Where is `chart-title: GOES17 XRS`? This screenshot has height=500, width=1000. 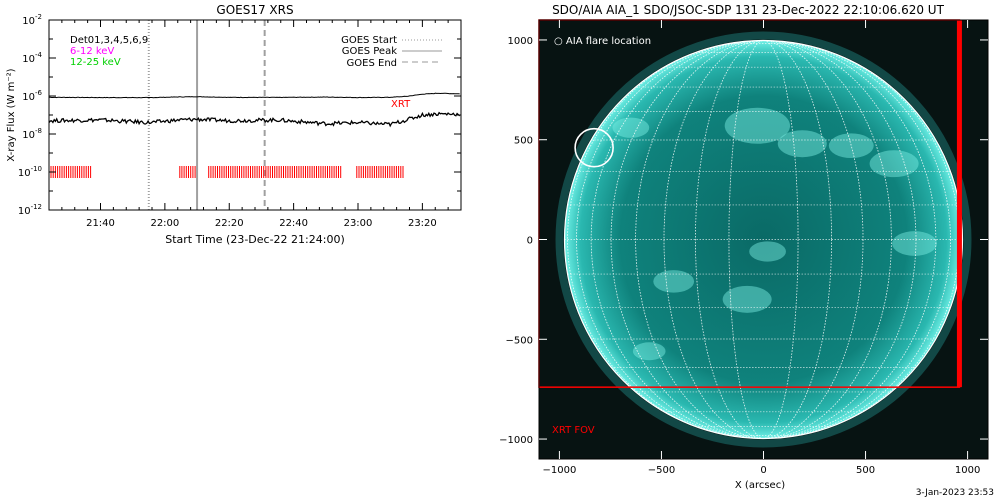
chart-title: GOES17 XRS is located at coordinates (254, 10).